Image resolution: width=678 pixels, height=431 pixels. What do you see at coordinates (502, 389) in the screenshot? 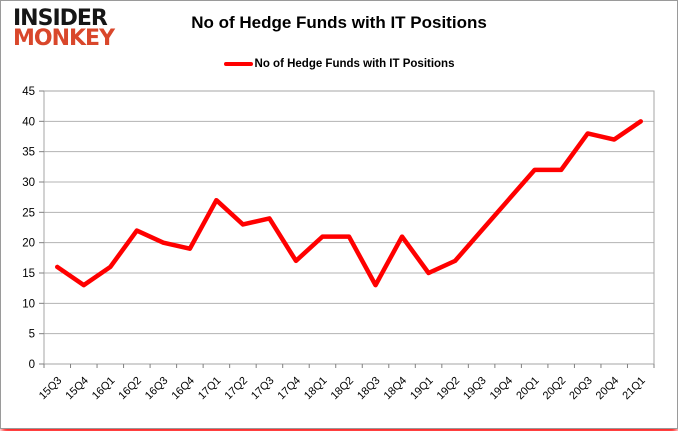
I see `x-tick-label: 19Q4` at bounding box center [502, 389].